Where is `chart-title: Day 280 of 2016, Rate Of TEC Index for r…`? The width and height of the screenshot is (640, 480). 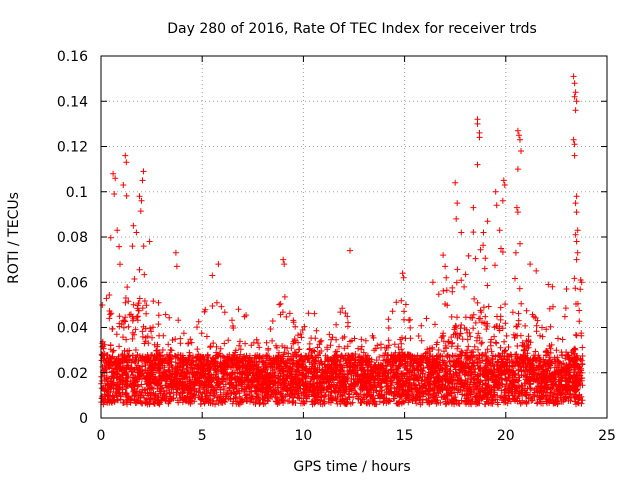
chart-title: Day 280 of 2016, Rate Of TEC Index for r… is located at coordinates (352, 29).